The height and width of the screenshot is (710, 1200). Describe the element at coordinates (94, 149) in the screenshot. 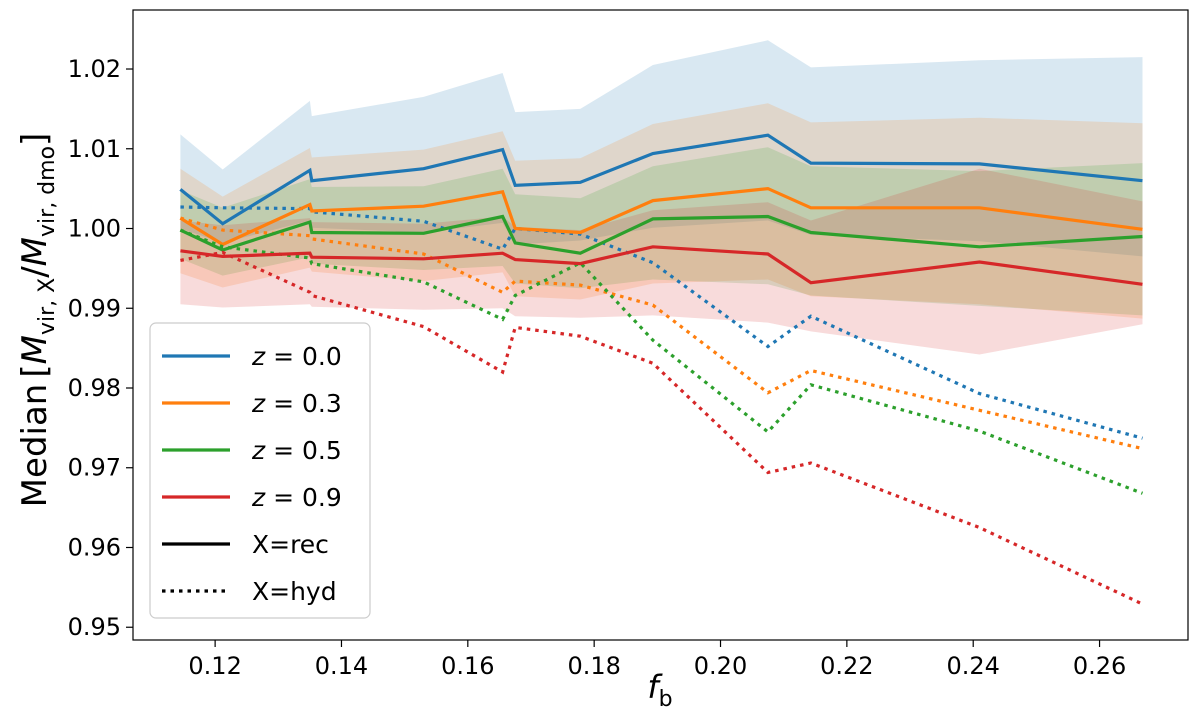

I see `y-tick-label: 1.01` at that location.